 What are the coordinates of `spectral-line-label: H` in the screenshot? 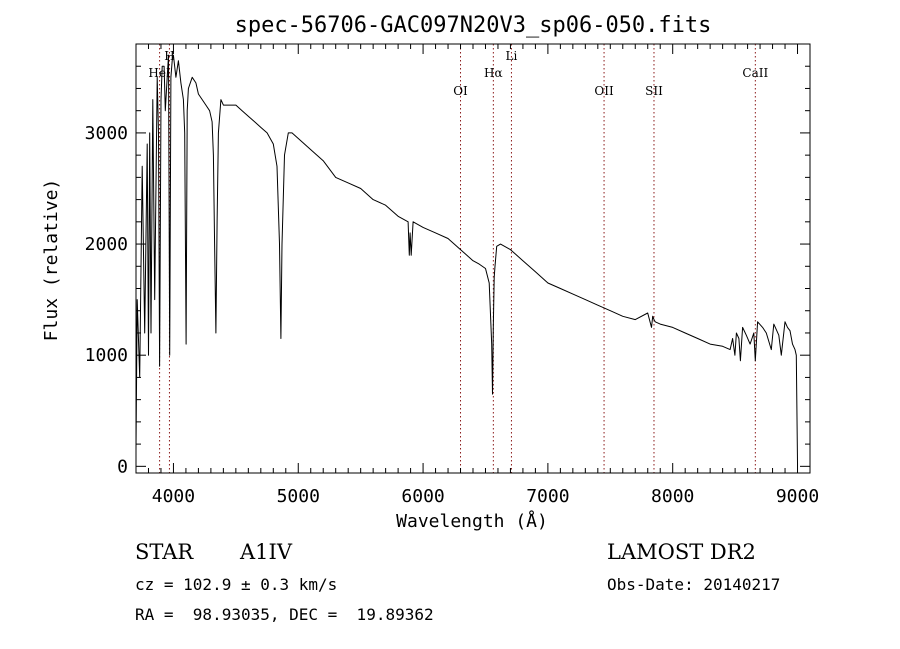 It's located at (169, 56).